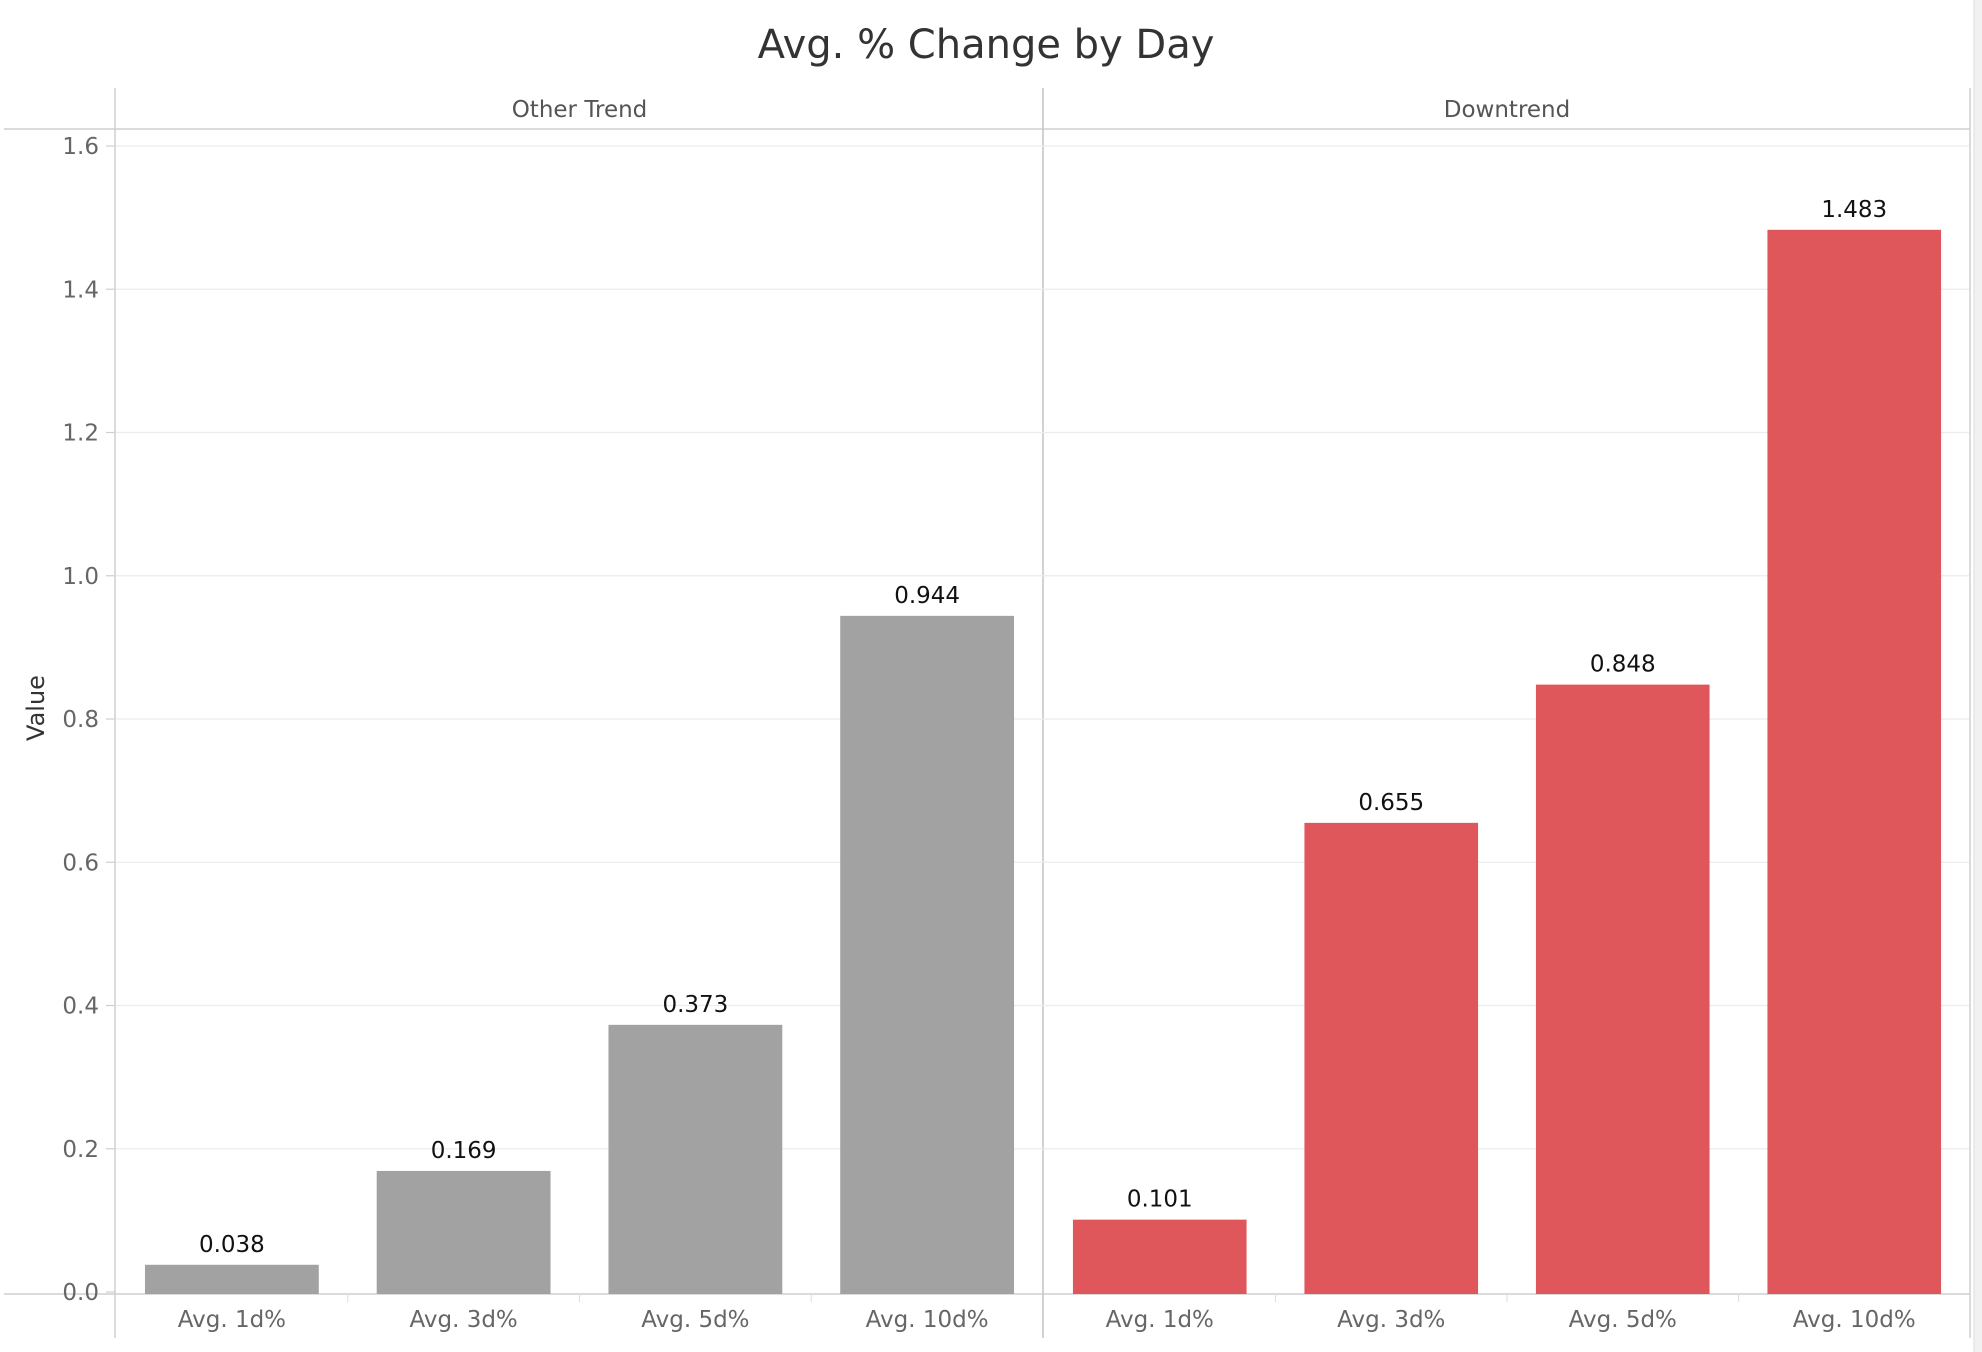 This screenshot has width=1982, height=1352. I want to click on panel-header-label: Downtrend, so click(1507, 110).